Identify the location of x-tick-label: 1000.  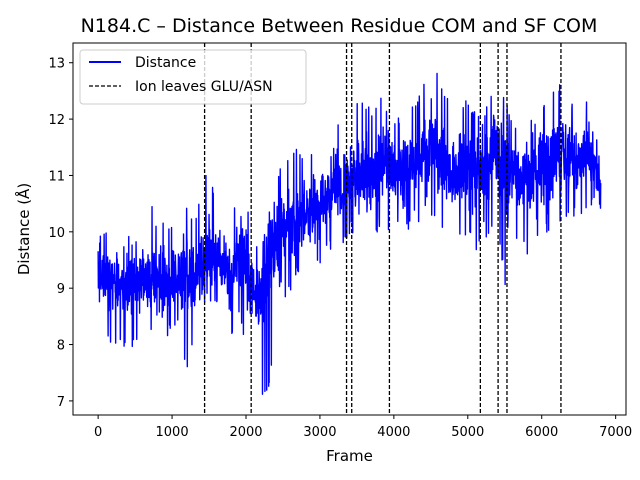
(172, 432).